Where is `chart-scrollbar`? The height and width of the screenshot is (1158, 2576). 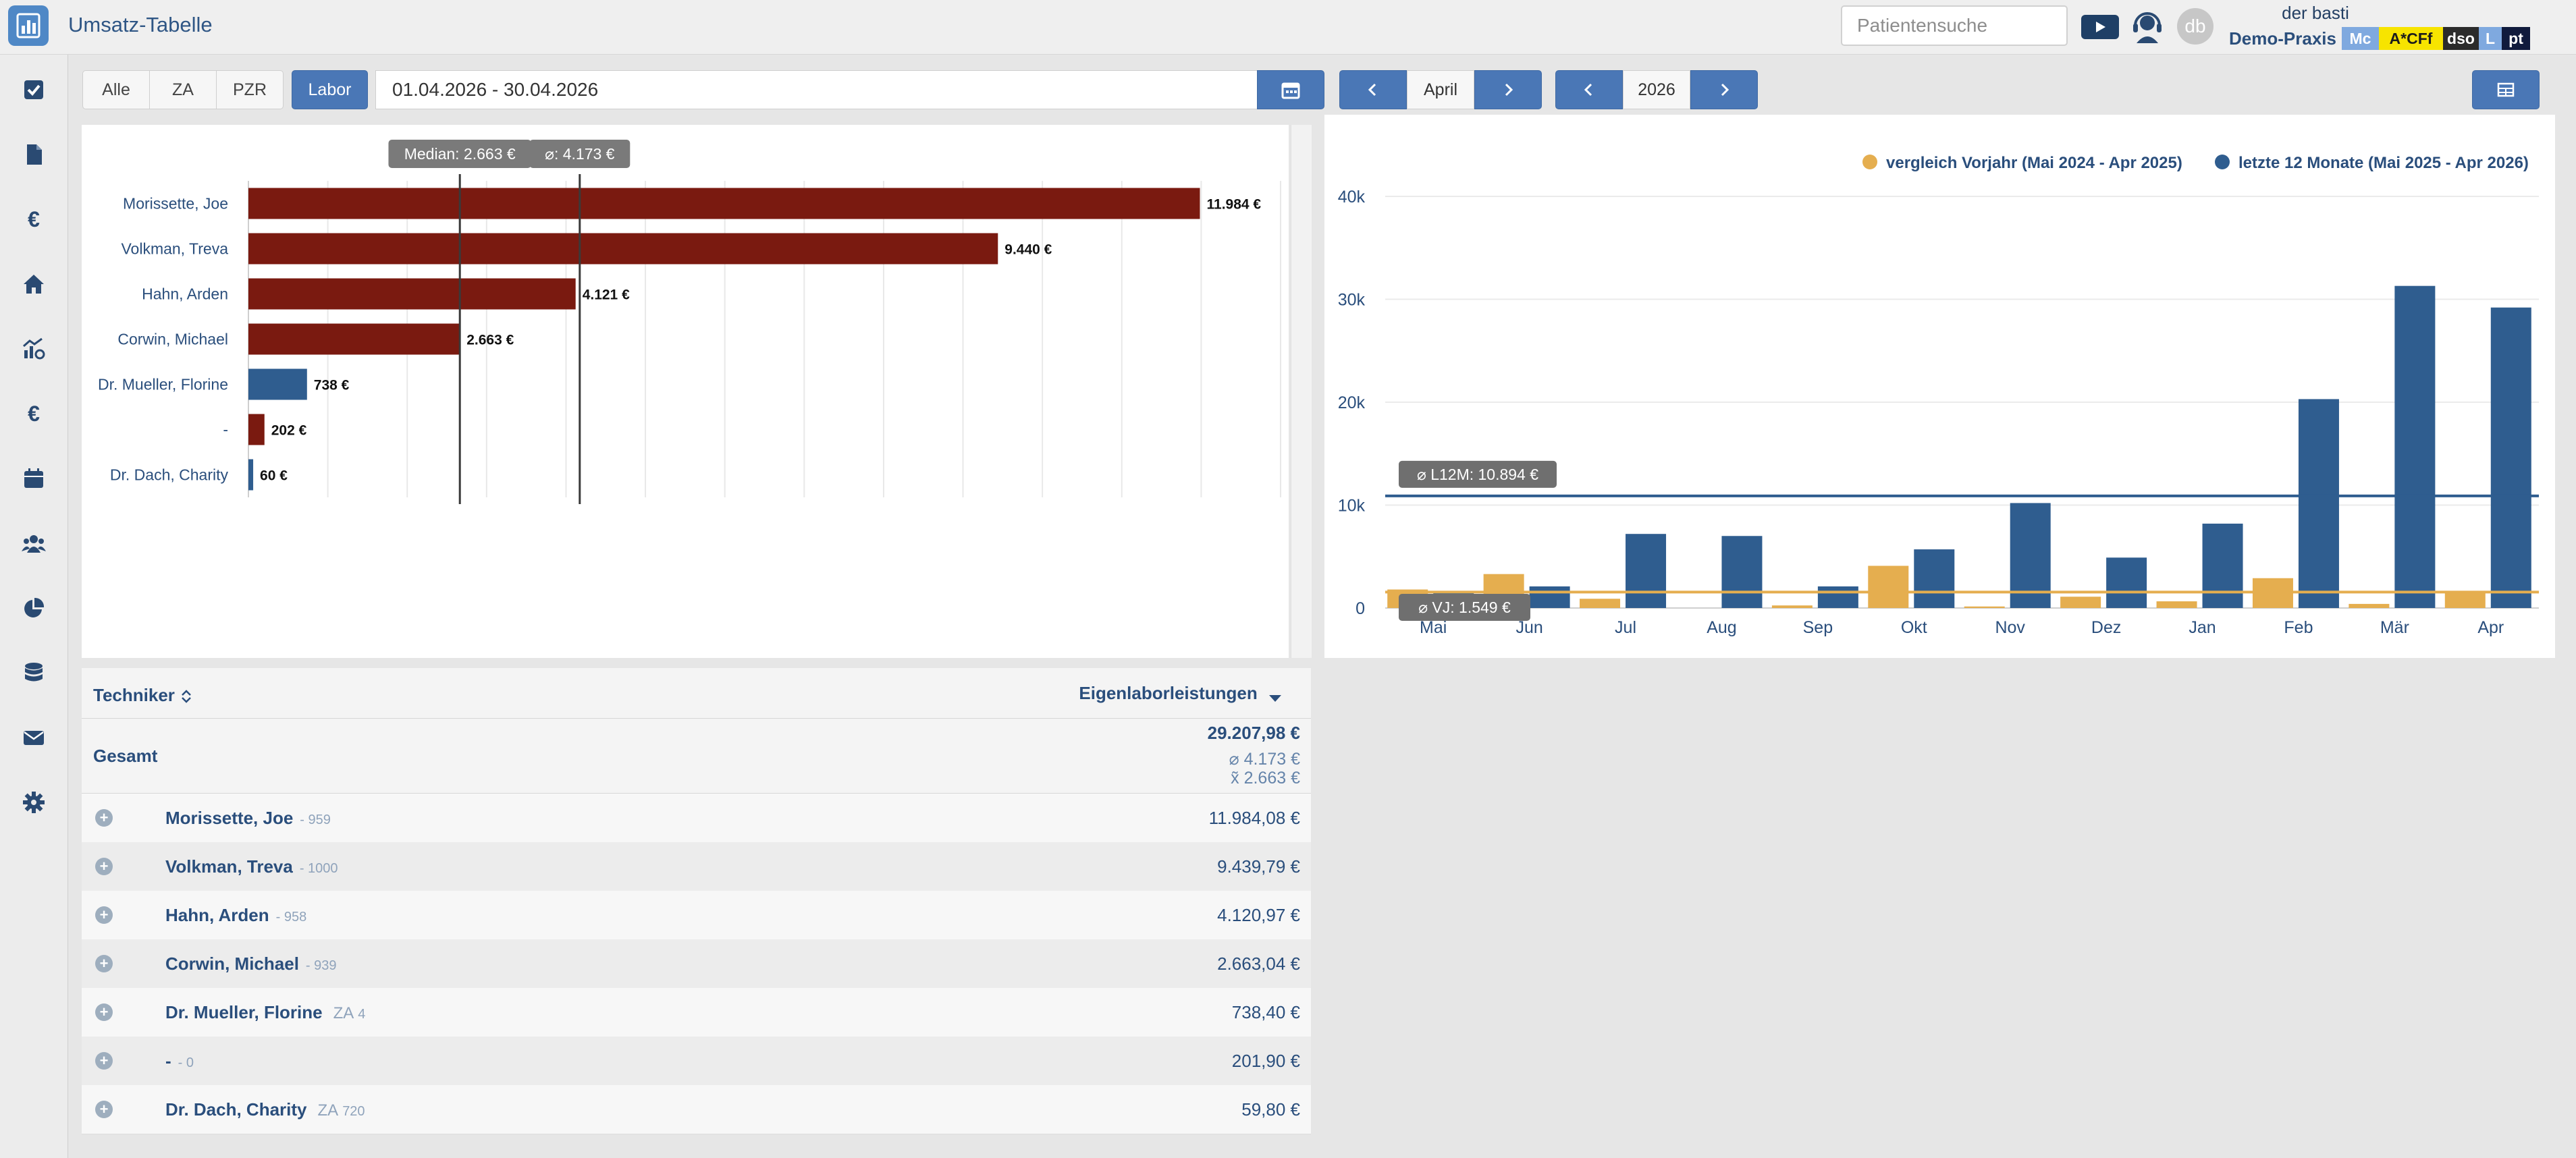
chart-scrollbar is located at coordinates (1302, 391).